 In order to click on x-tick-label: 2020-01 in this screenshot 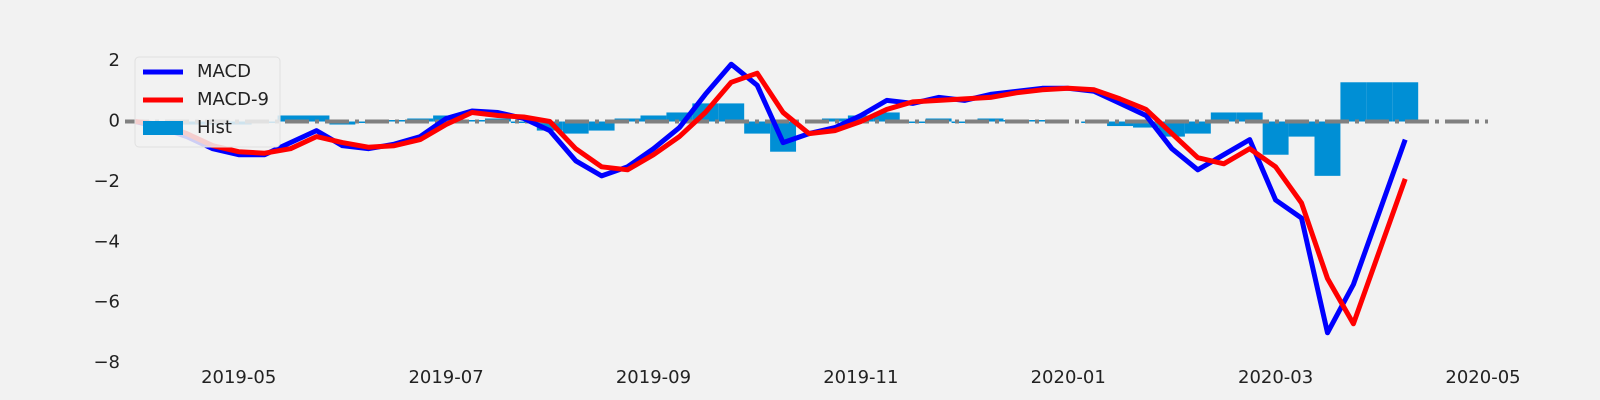, I will do `click(1068, 377)`.